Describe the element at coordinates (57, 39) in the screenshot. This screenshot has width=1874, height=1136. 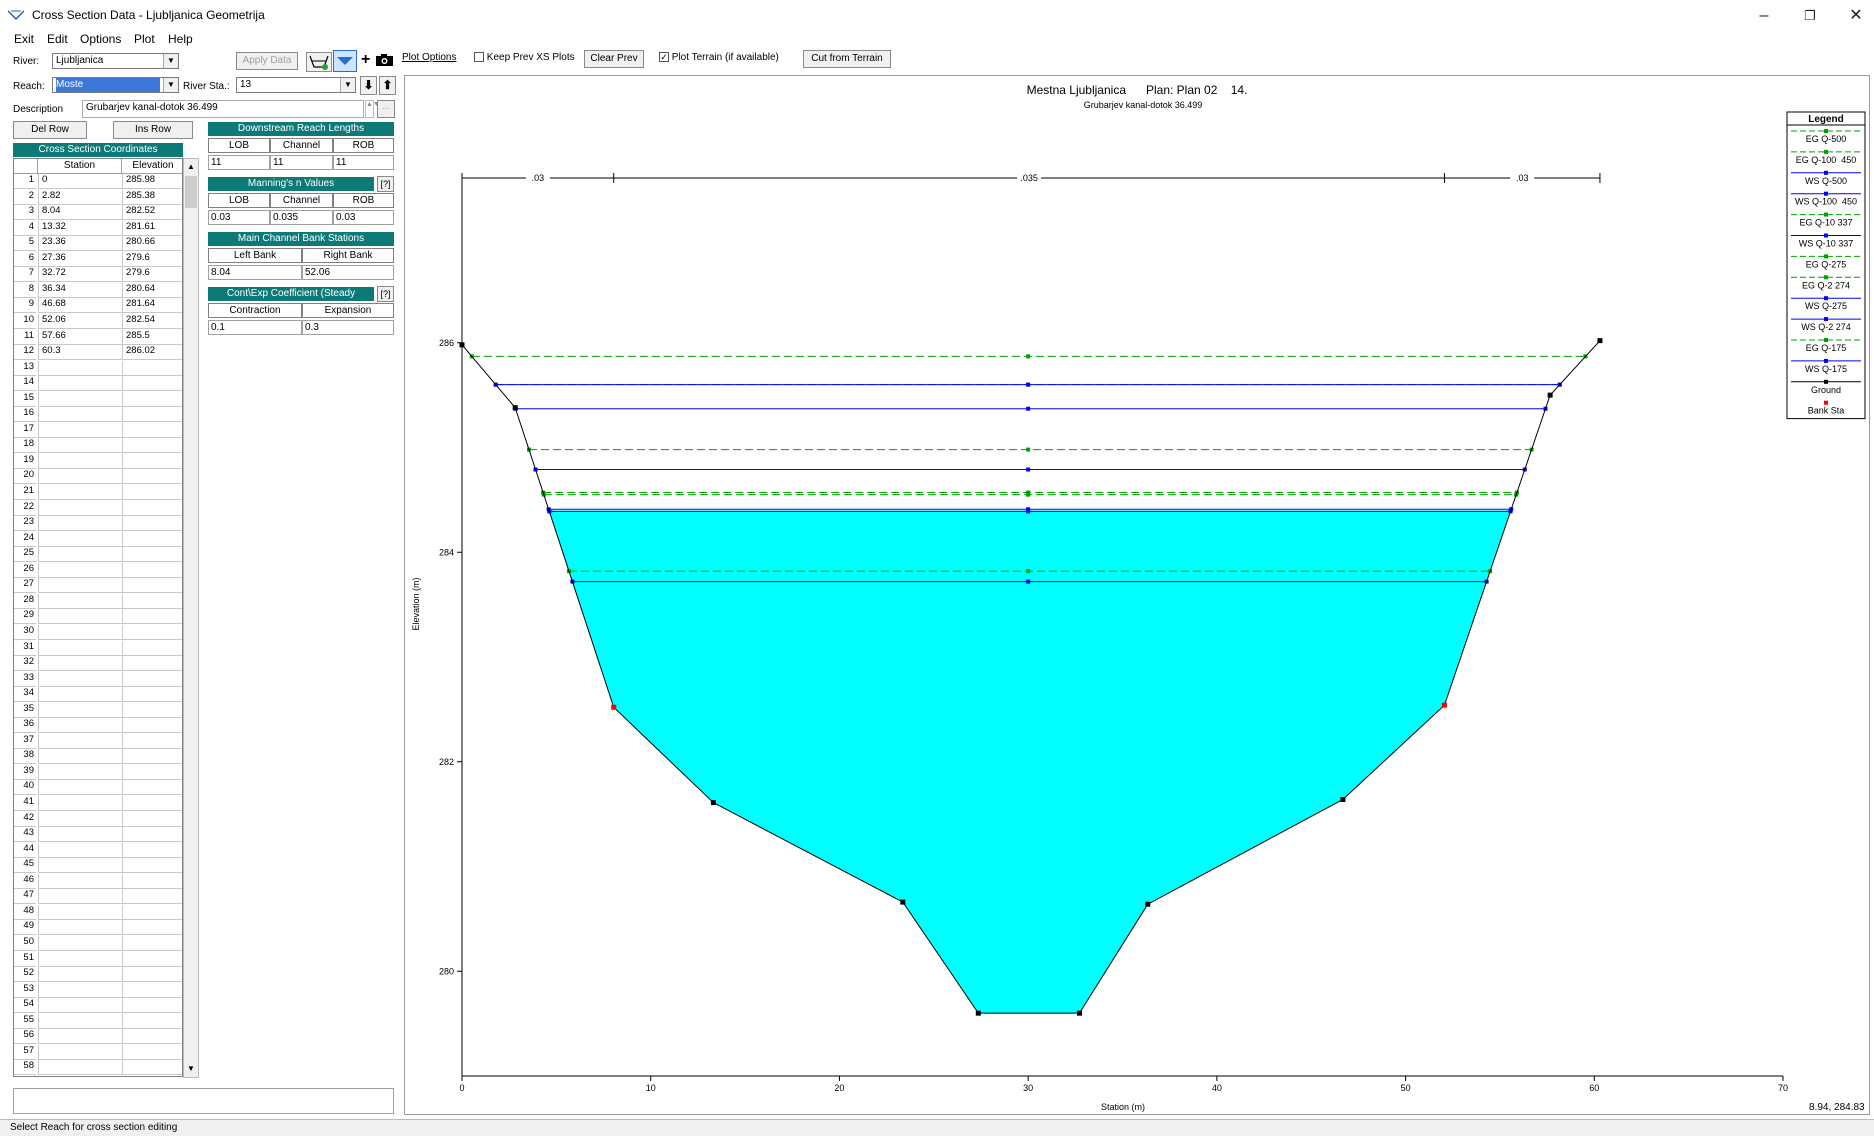
I see `menu-edit: Edit` at that location.